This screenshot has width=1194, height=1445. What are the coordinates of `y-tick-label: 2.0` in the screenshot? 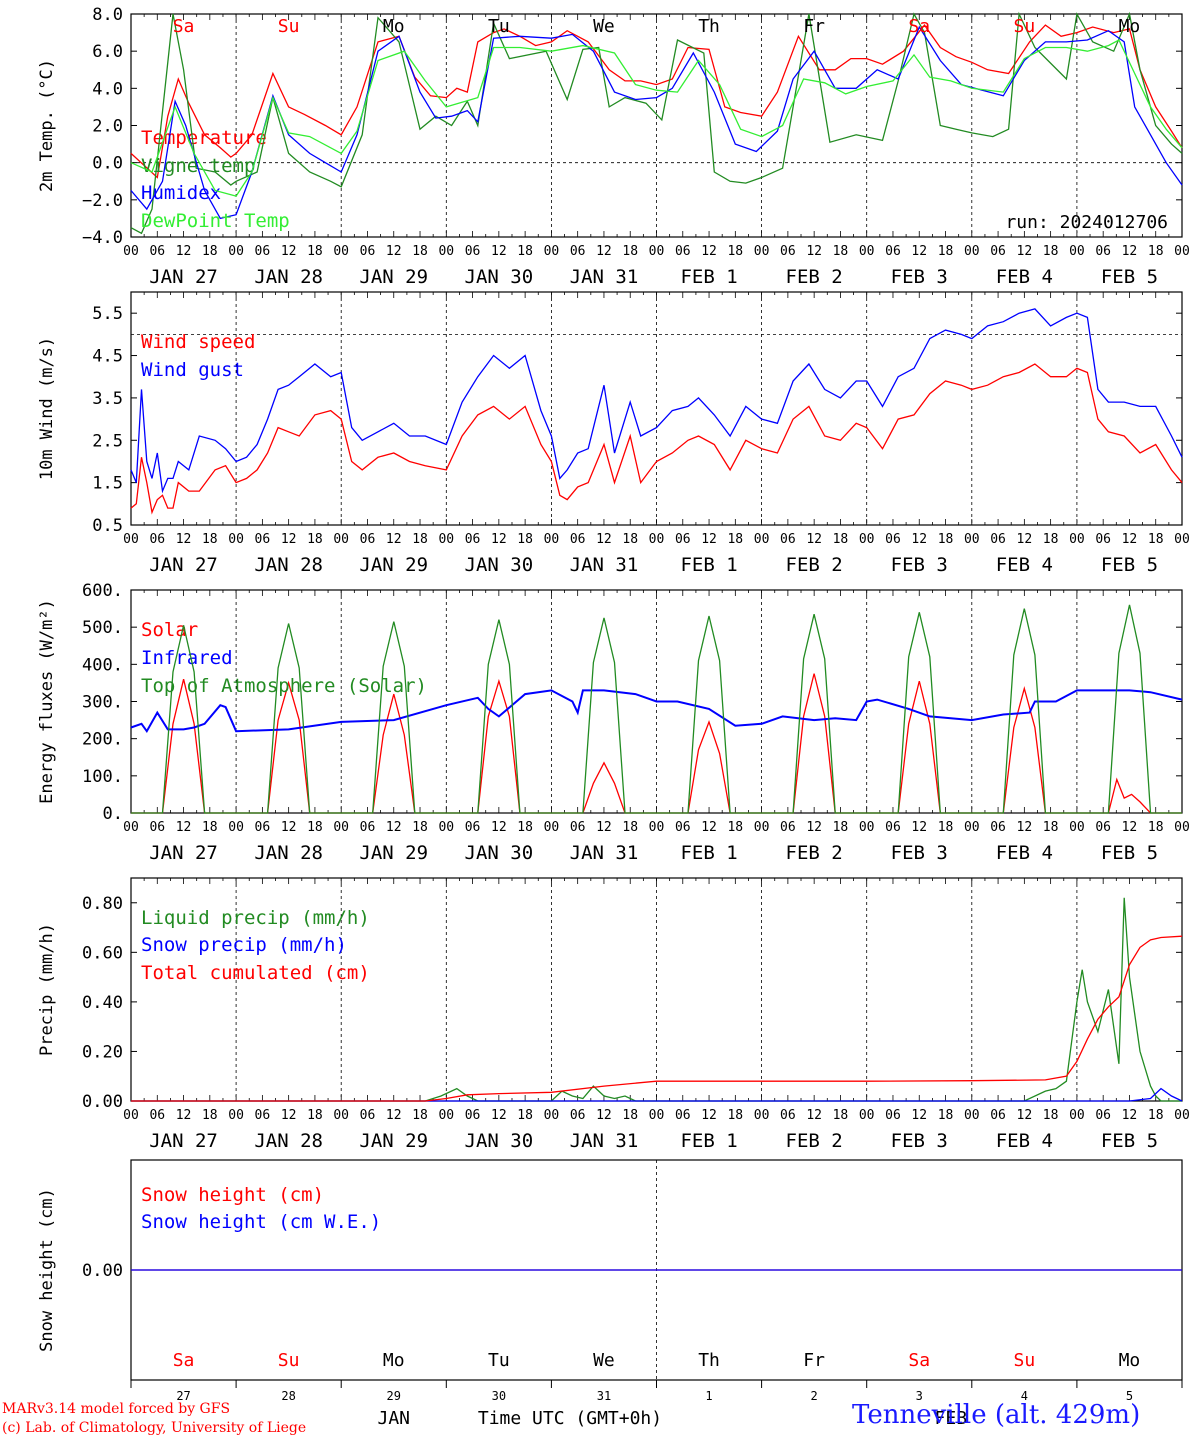 It's located at (107, 127).